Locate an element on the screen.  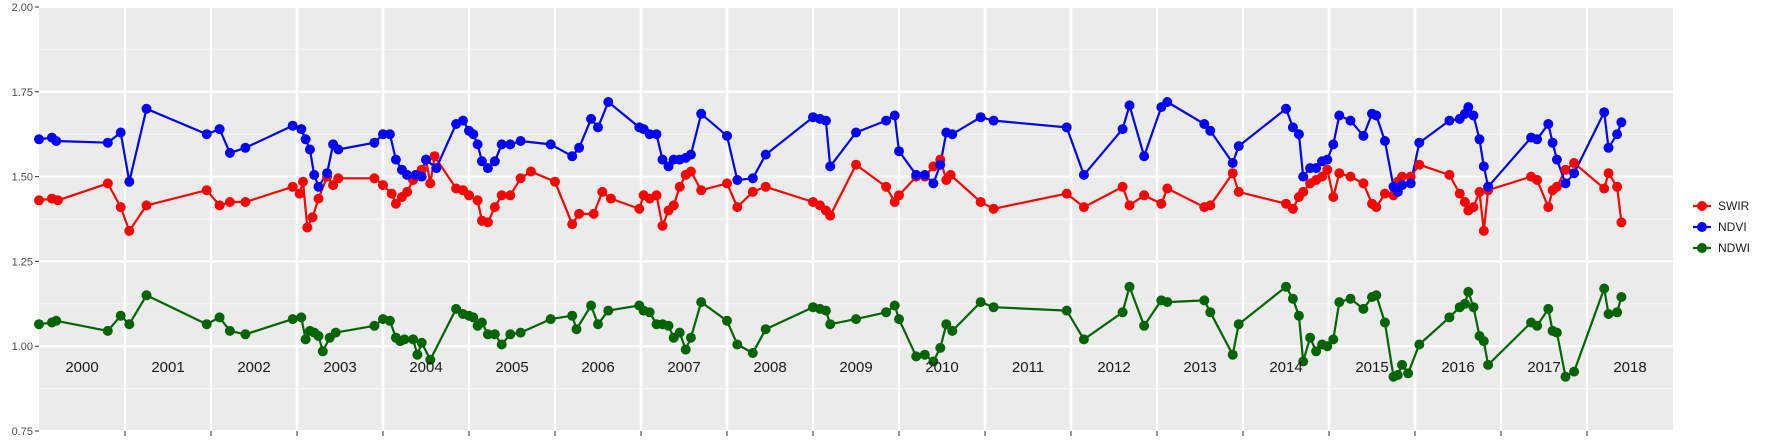
y-tick-label: 0.75 is located at coordinates (22, 432).